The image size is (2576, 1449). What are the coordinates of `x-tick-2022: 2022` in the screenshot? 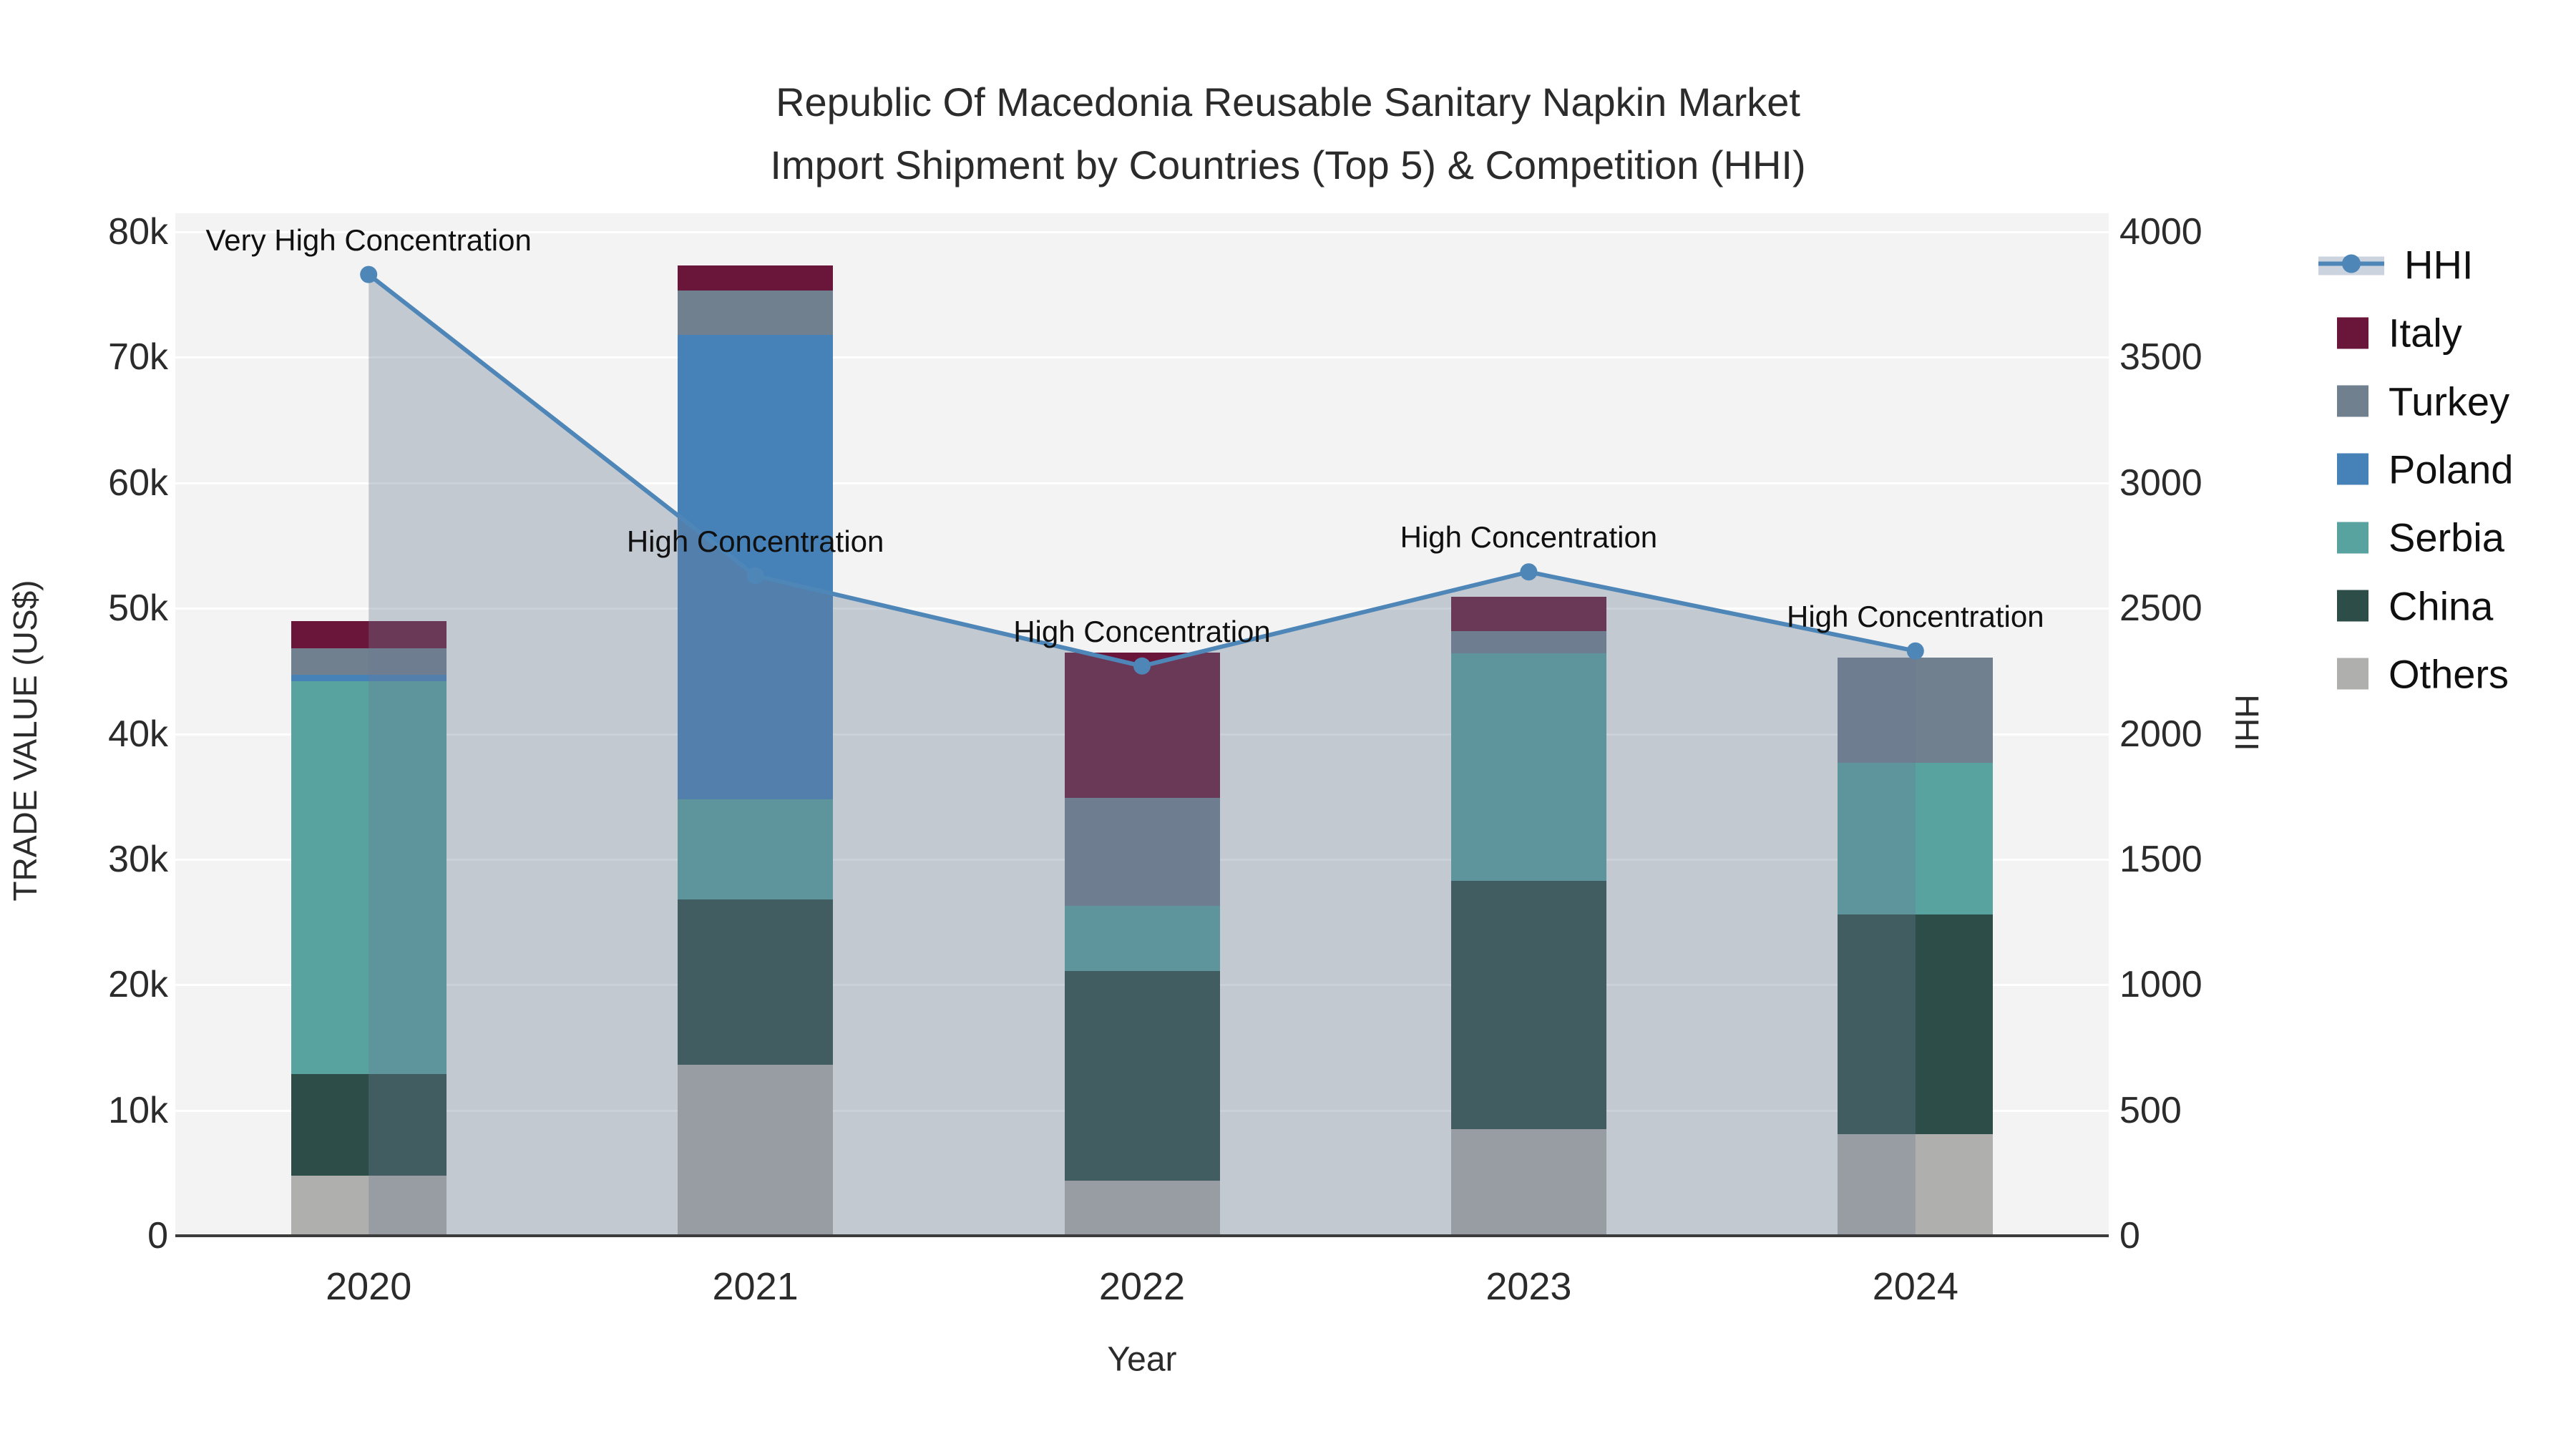 It's located at (1142, 1286).